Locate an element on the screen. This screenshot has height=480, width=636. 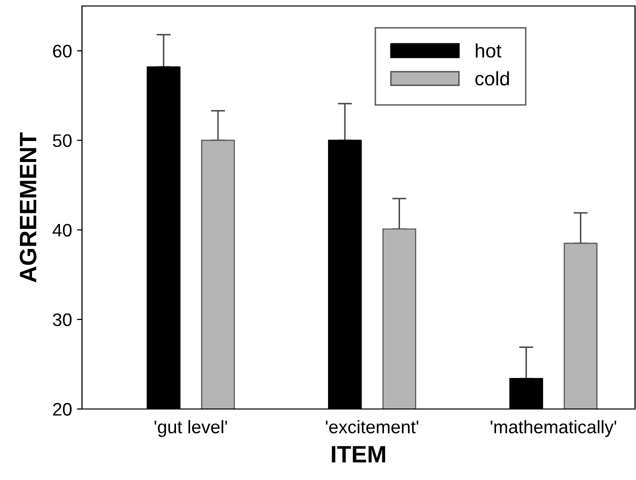
legend-label: cold is located at coordinates (492, 78).